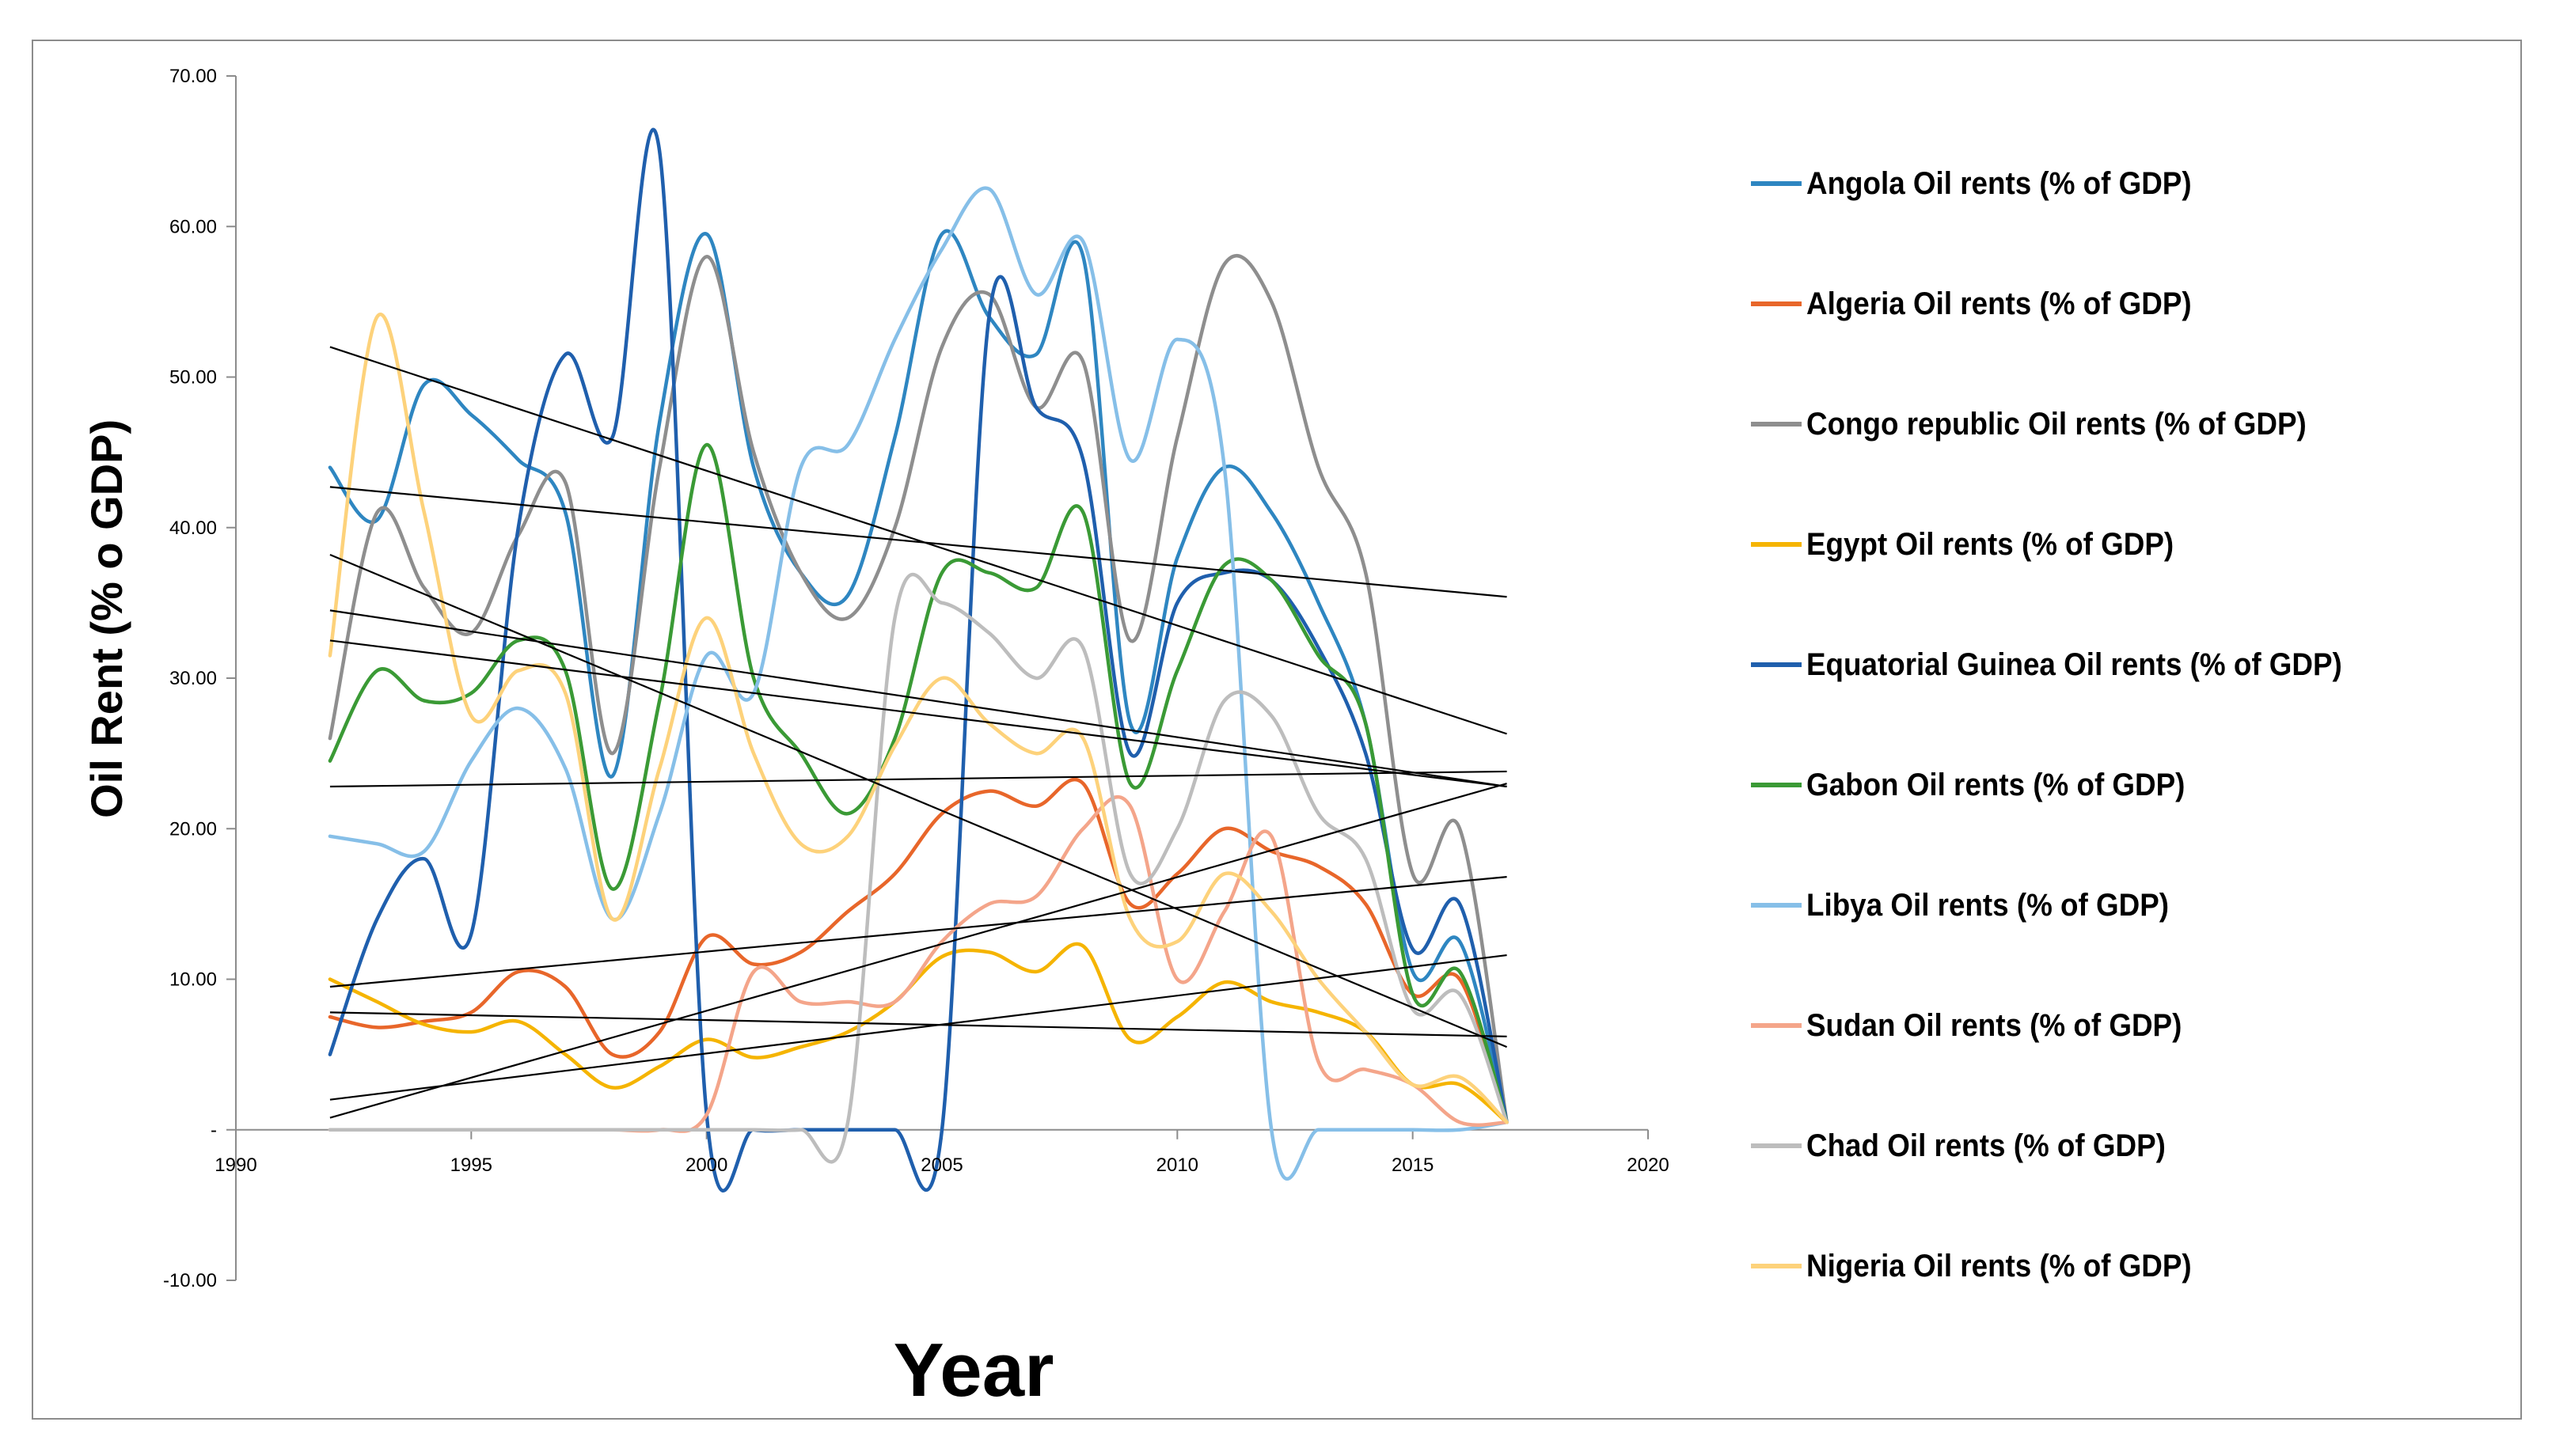 The width and height of the screenshot is (2552, 1456). I want to click on legend-item: Sudan Oil rents (% of GDP), so click(1983, 1025).